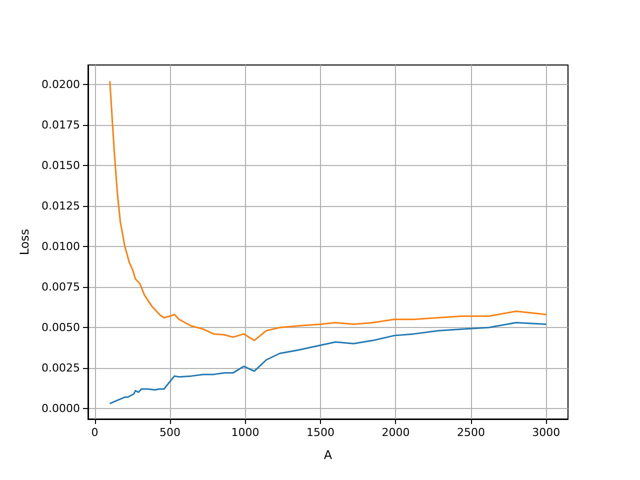 The image size is (640, 480). What do you see at coordinates (61, 165) in the screenshot?
I see `y-tick-label: 0.0150` at bounding box center [61, 165].